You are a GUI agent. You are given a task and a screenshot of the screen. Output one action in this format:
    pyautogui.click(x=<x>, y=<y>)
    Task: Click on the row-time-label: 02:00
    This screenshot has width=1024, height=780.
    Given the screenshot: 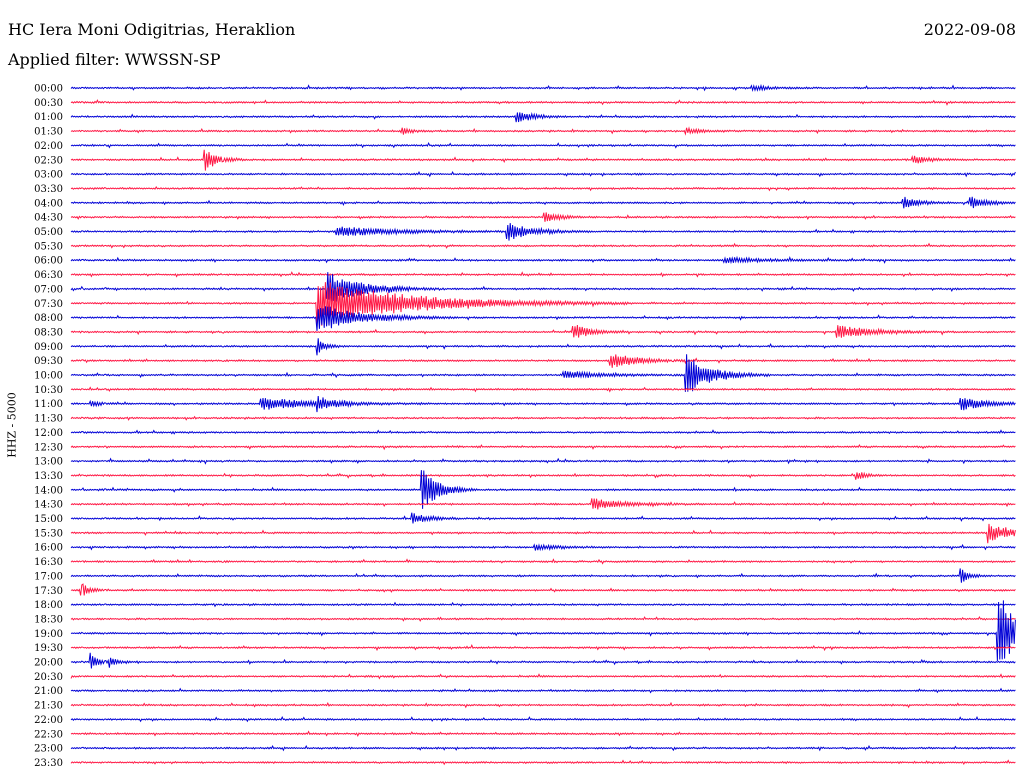 What is the action you would take?
    pyautogui.click(x=48, y=146)
    